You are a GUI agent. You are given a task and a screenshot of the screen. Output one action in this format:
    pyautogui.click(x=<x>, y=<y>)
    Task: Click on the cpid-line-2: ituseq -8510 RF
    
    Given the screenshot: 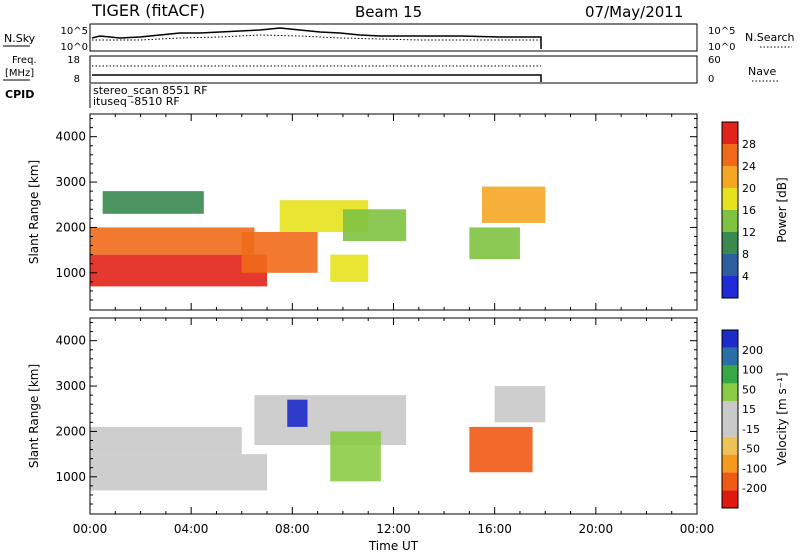 What is the action you would take?
    pyautogui.click(x=136, y=101)
    